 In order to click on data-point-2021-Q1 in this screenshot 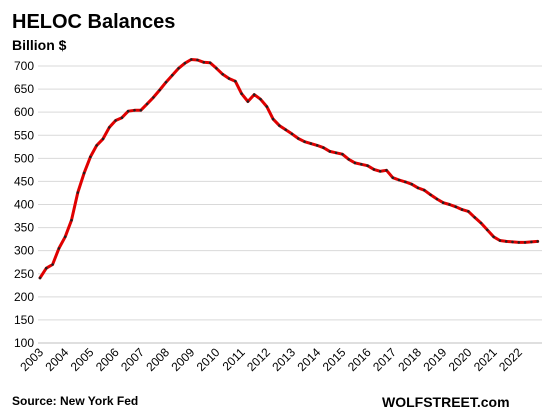, I will do `click(493, 237)`.